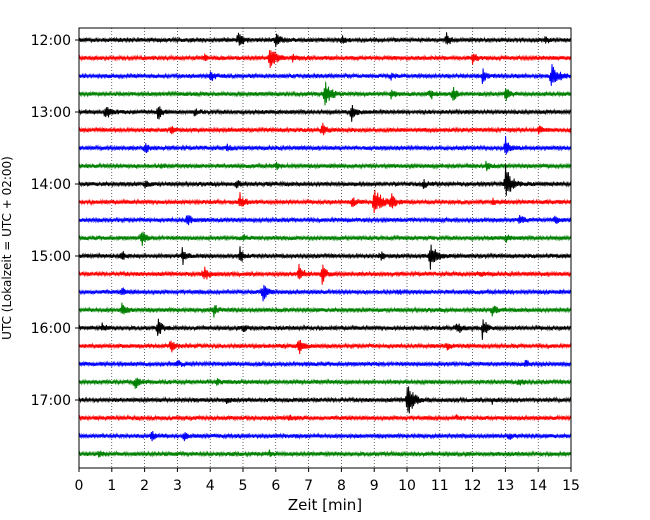 This screenshot has height=520, width=650. What do you see at coordinates (275, 486) in the screenshot?
I see `x-tick-label: 6` at bounding box center [275, 486].